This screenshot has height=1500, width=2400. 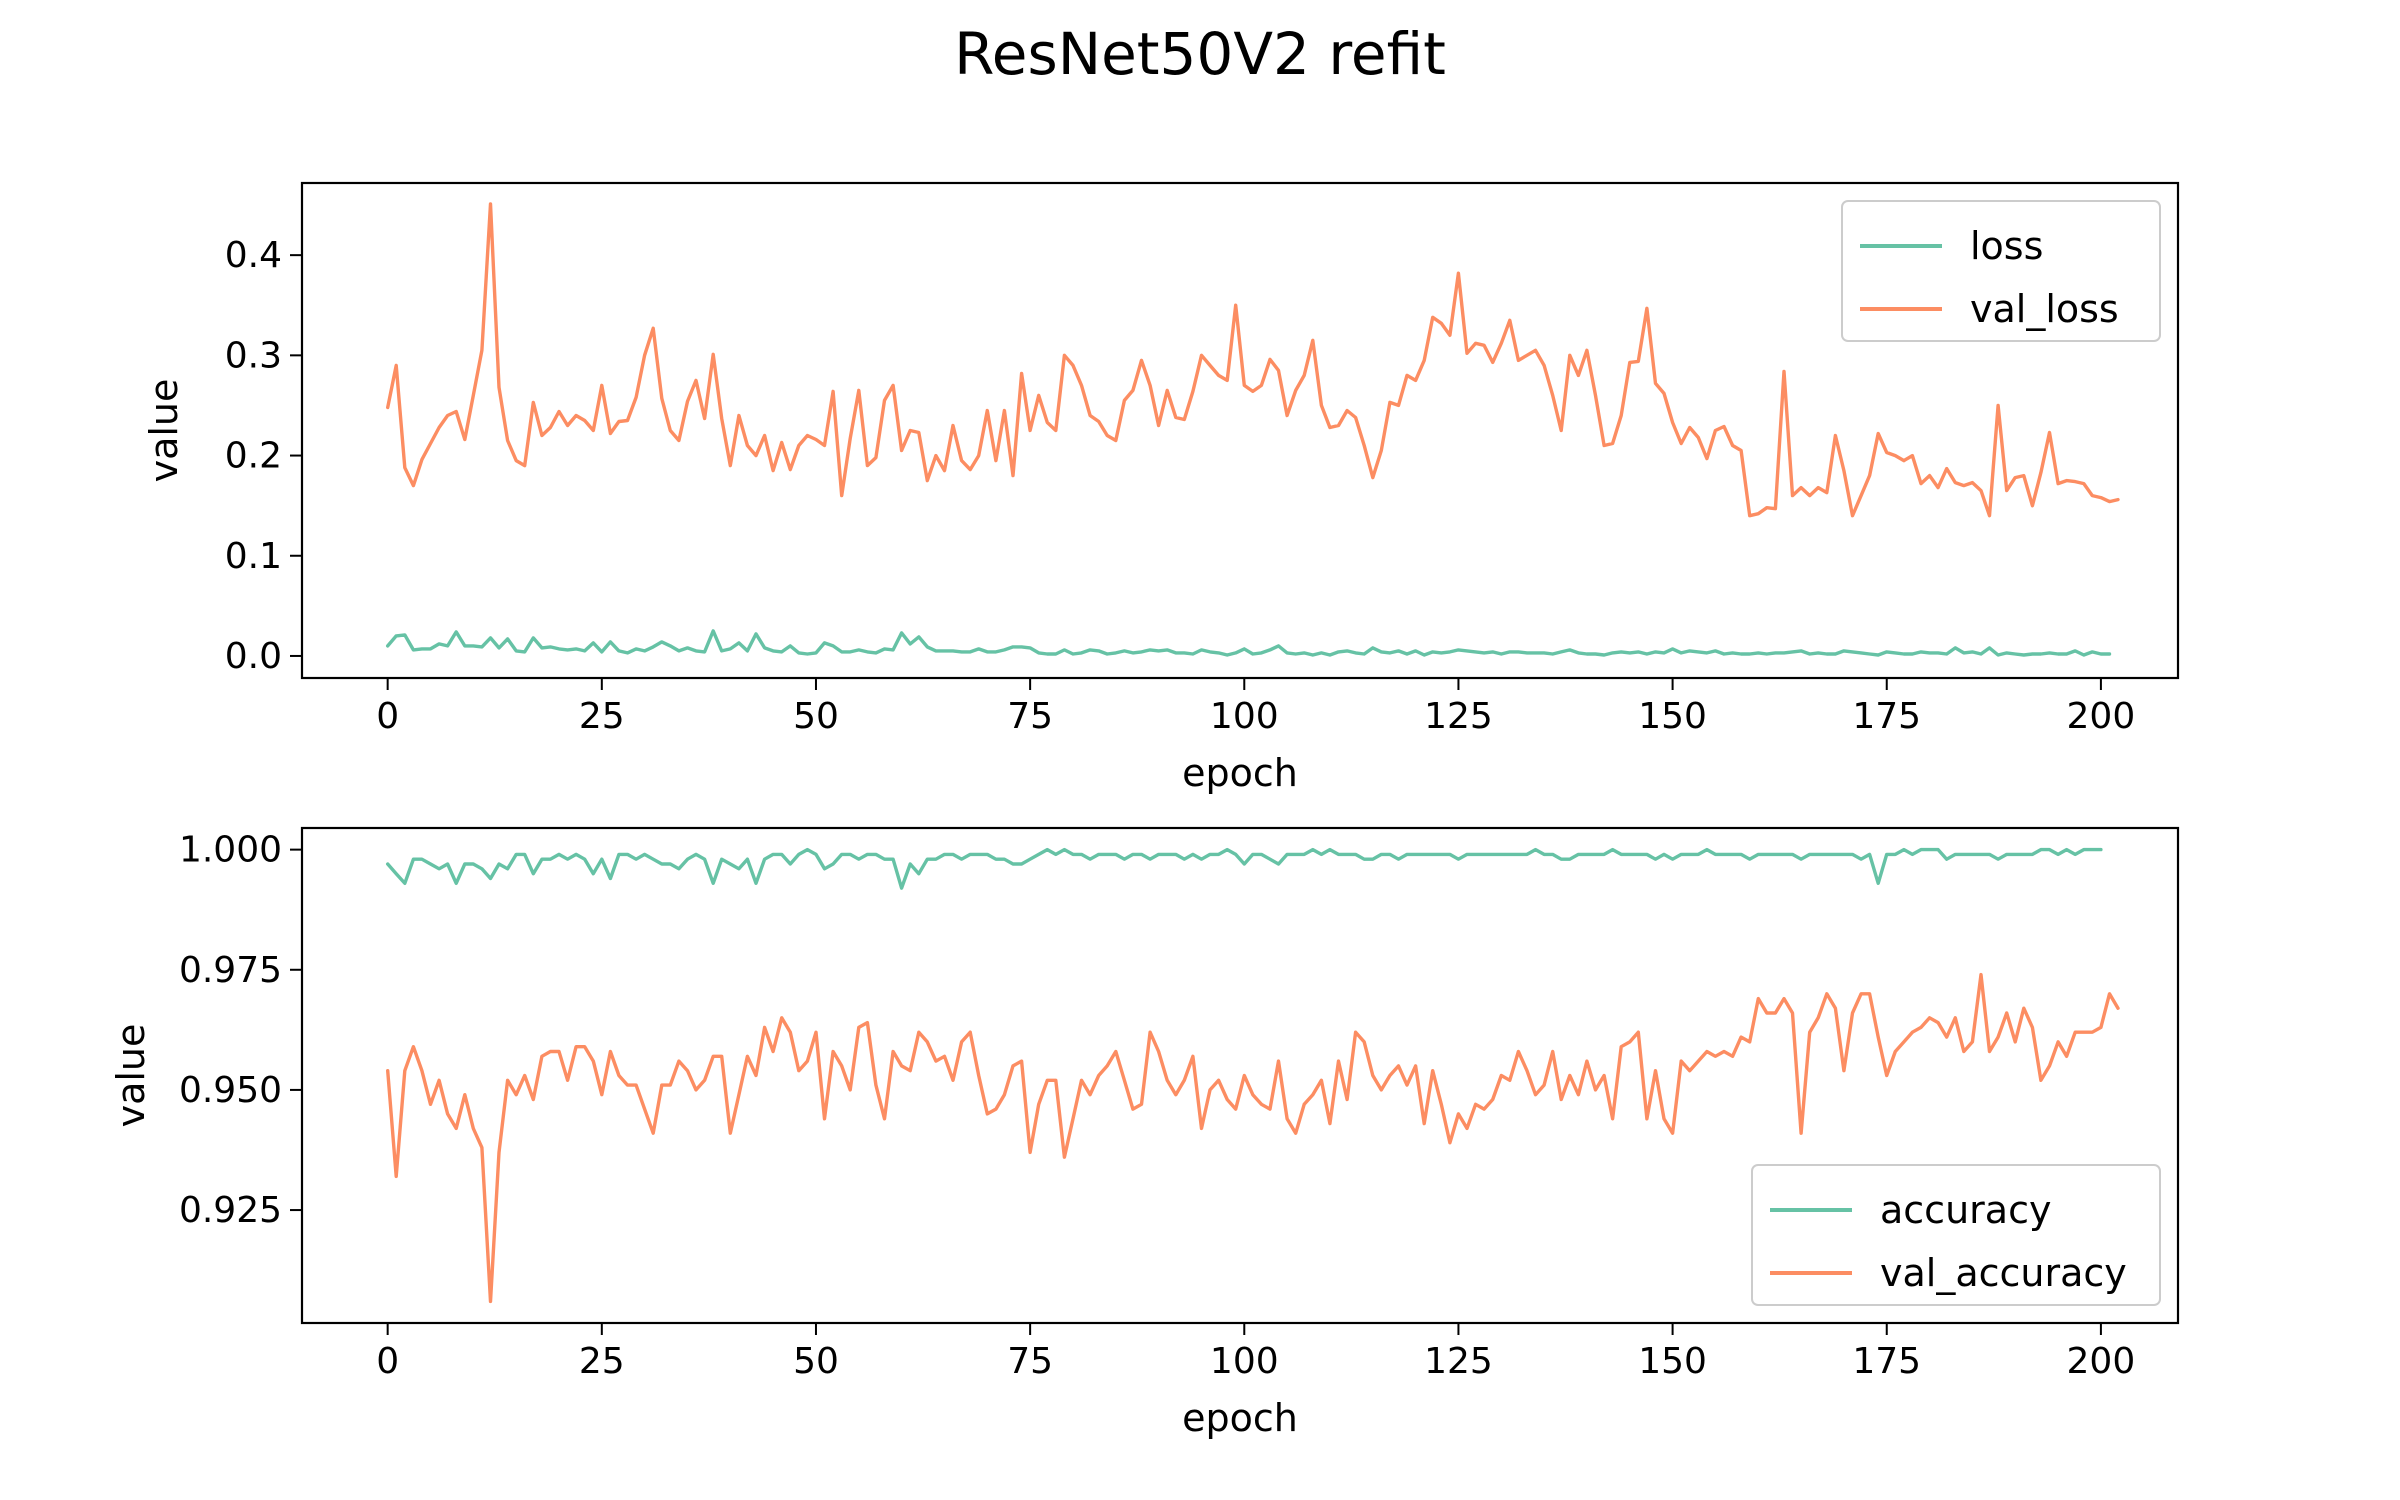 What do you see at coordinates (230, 1210) in the screenshot?
I see `bottom-ytick-label: 0.925` at bounding box center [230, 1210].